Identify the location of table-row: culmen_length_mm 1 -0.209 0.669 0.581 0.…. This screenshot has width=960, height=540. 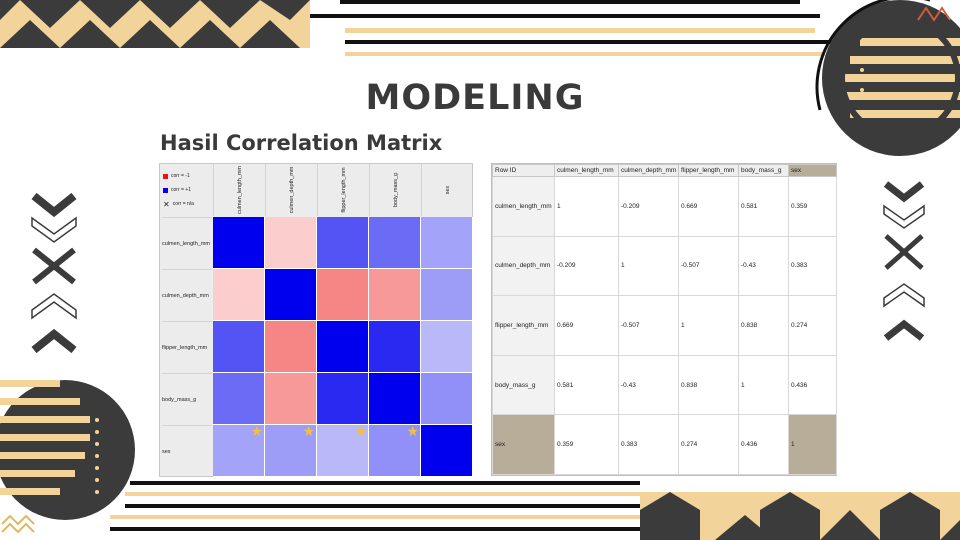
(664, 206).